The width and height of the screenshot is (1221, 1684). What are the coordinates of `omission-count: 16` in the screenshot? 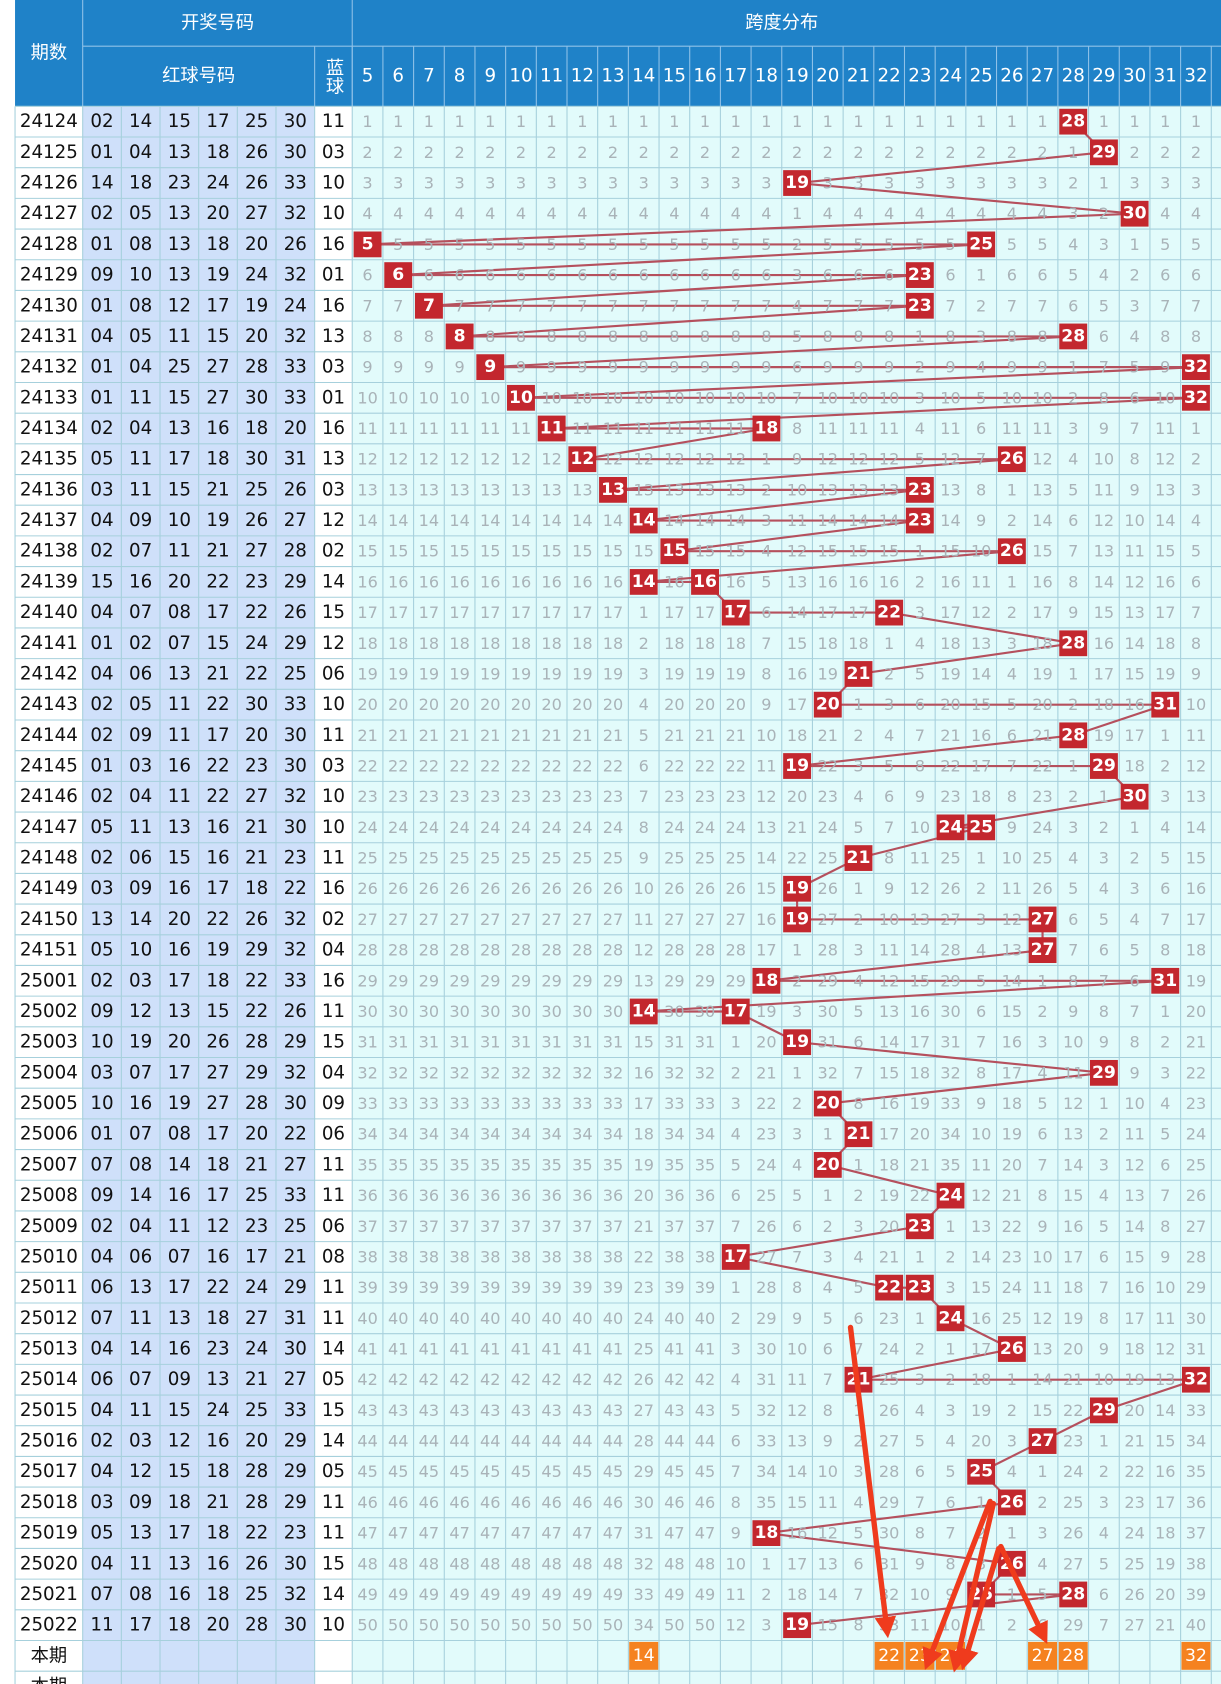 It's located at (981, 1318).